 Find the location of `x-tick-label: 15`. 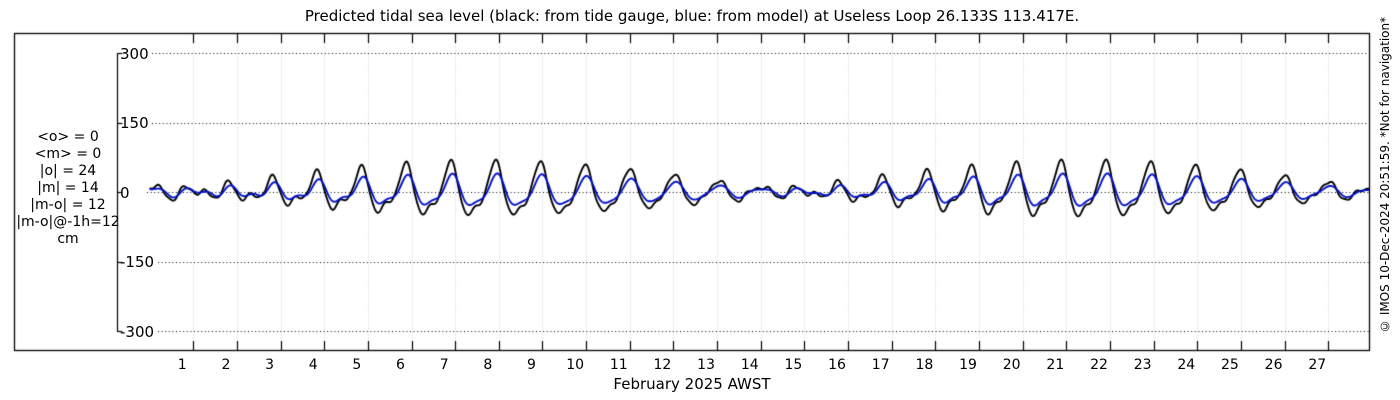

x-tick-label: 15 is located at coordinates (793, 365).